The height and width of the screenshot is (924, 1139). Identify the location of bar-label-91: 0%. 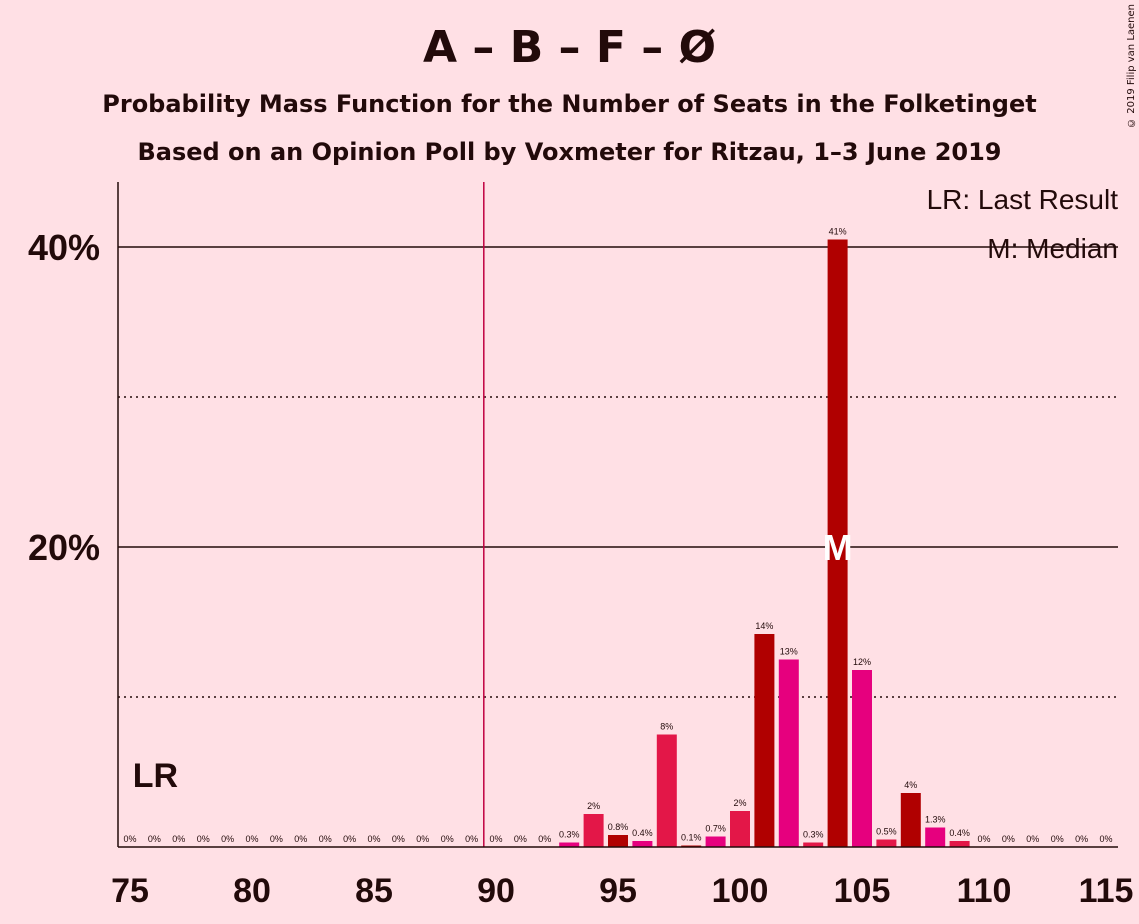
(520, 839).